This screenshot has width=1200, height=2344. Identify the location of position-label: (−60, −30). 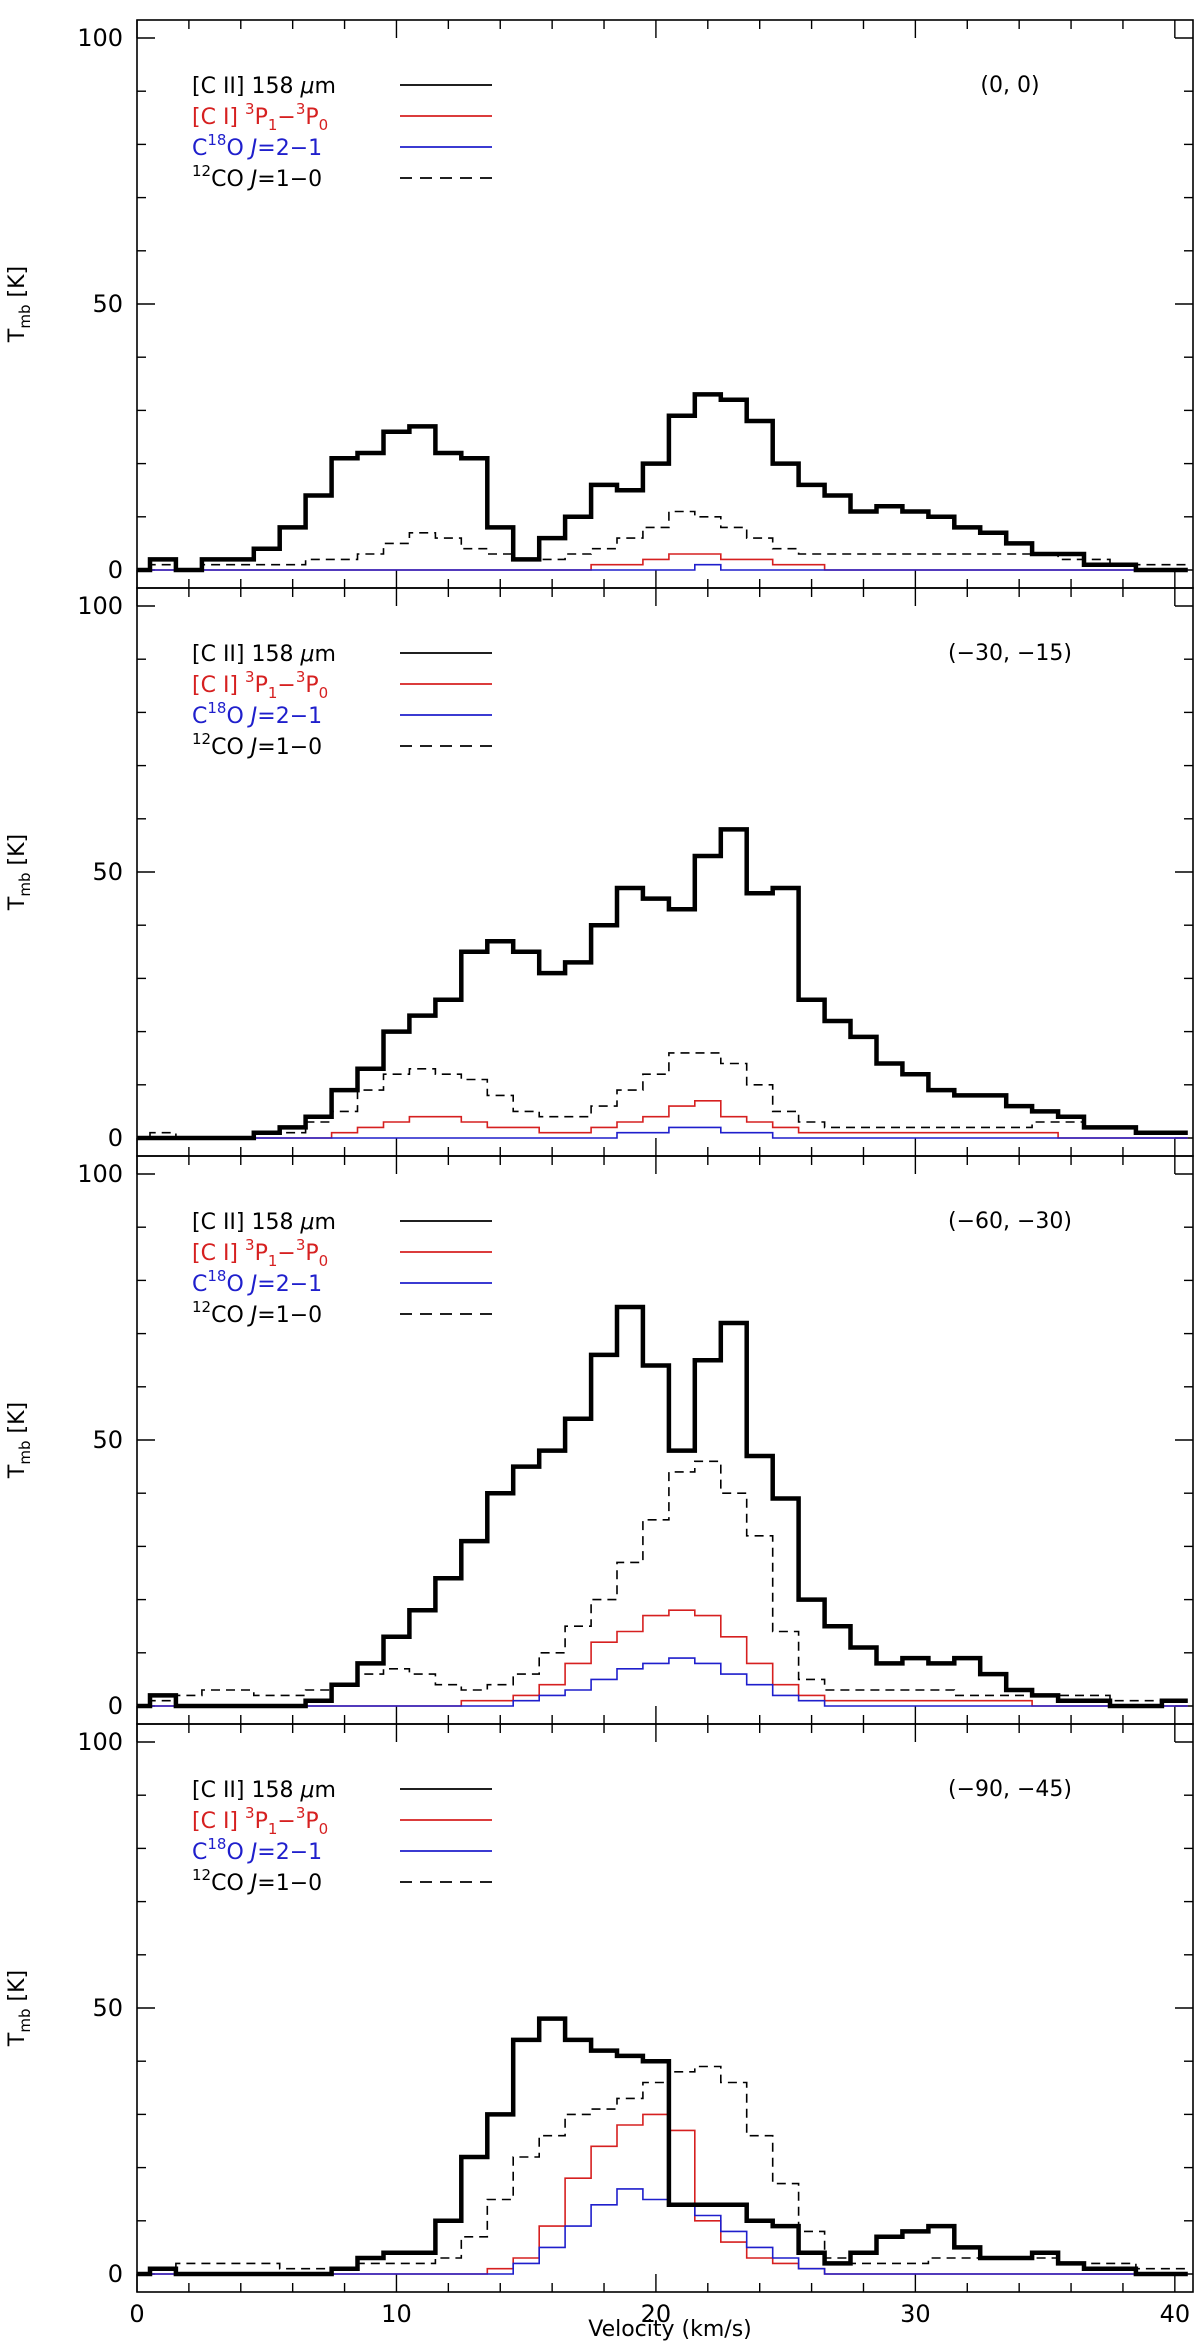
(1010, 1221).